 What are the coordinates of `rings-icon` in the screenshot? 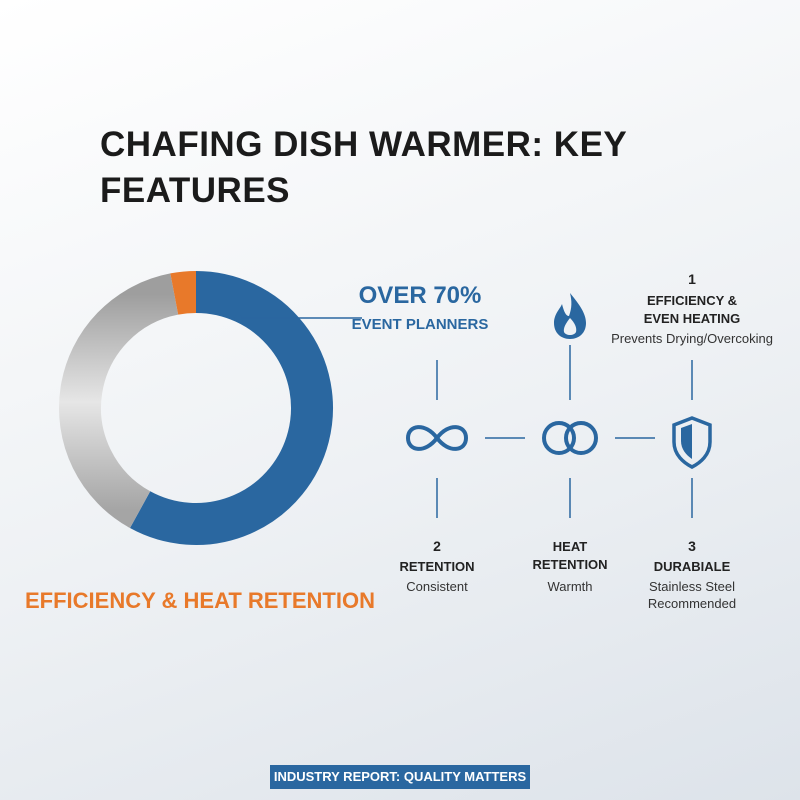 It's located at (570, 438).